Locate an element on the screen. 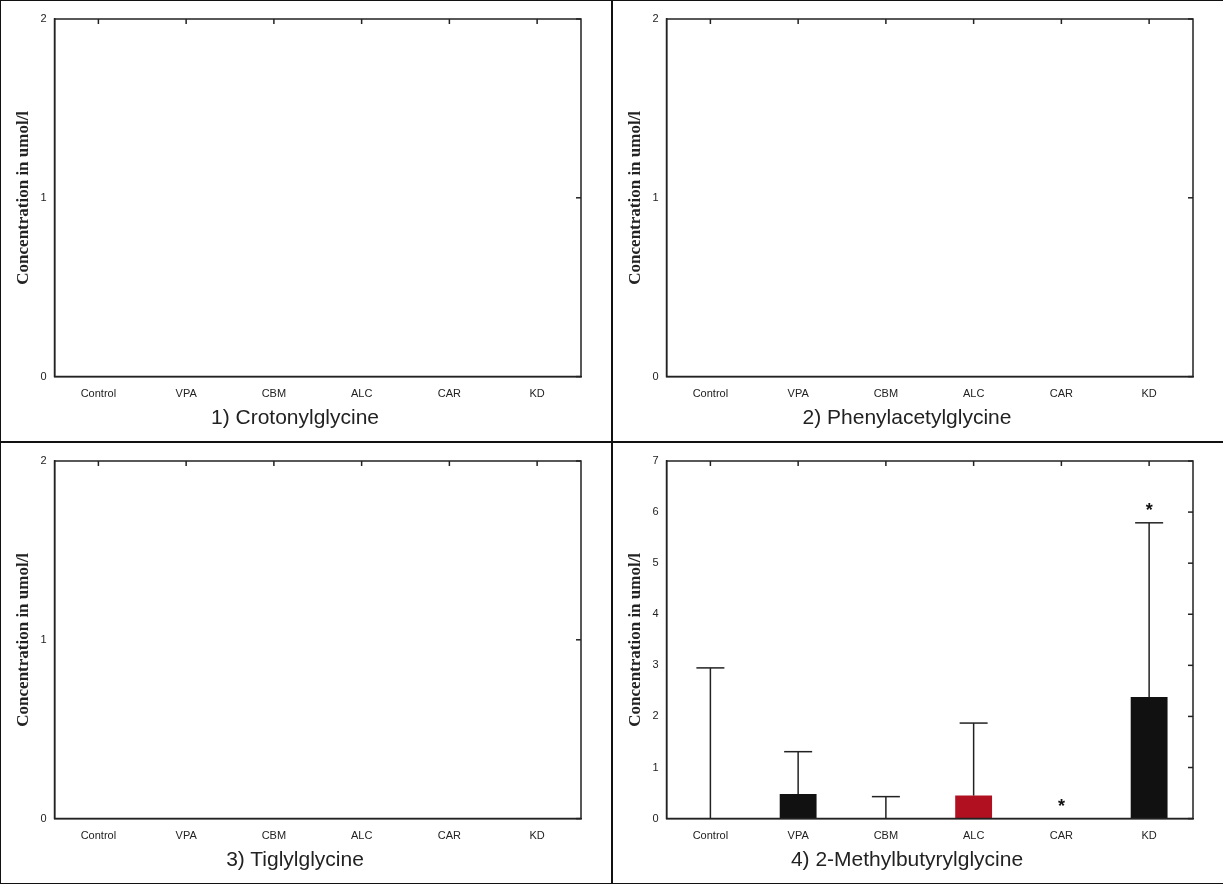 The width and height of the screenshot is (1223, 885). y-tick-label: 5 is located at coordinates (655, 562).